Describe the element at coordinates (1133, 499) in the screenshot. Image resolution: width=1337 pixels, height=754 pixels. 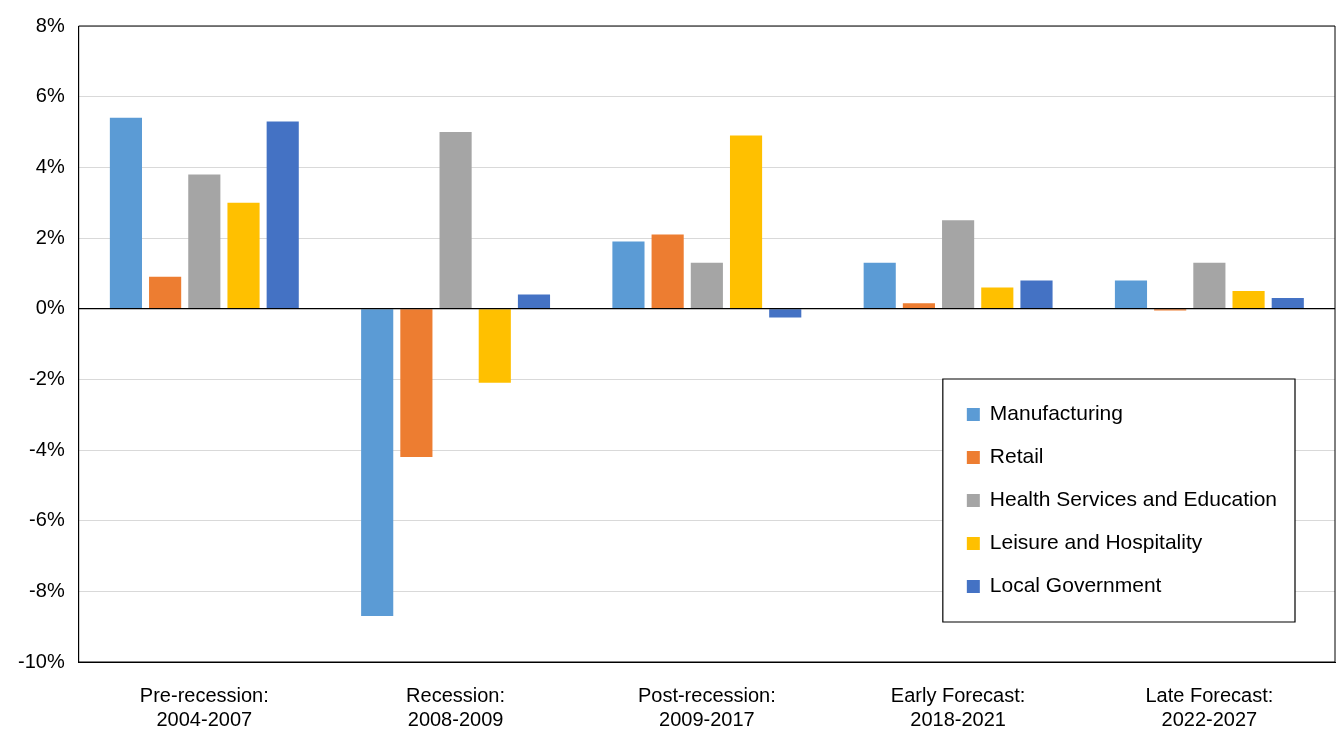
I see `legend-label: Health Services and Education` at that location.